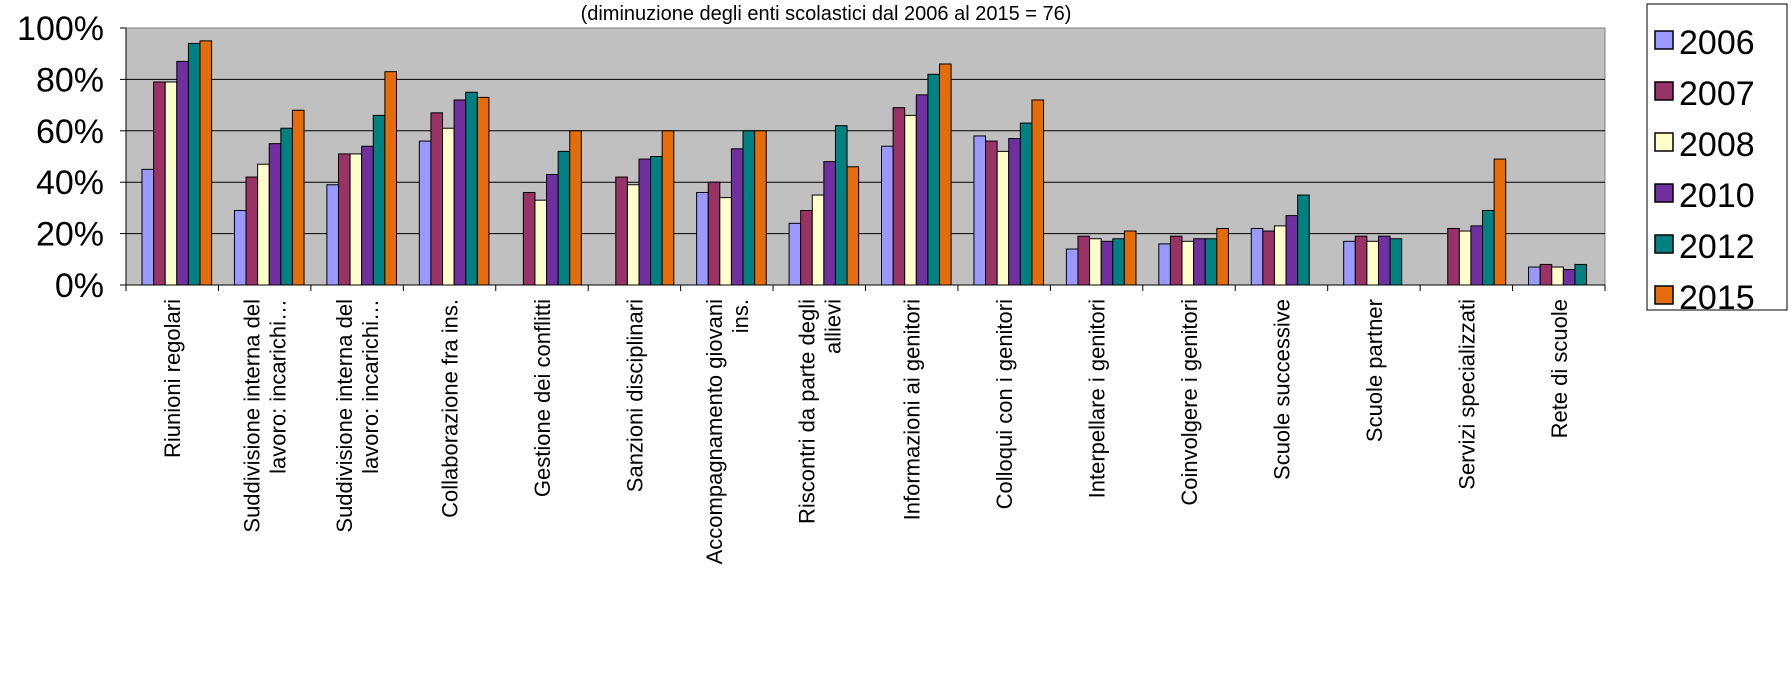  Describe the element at coordinates (1717, 196) in the screenshot. I see `legend-label-2010: 2010` at that location.